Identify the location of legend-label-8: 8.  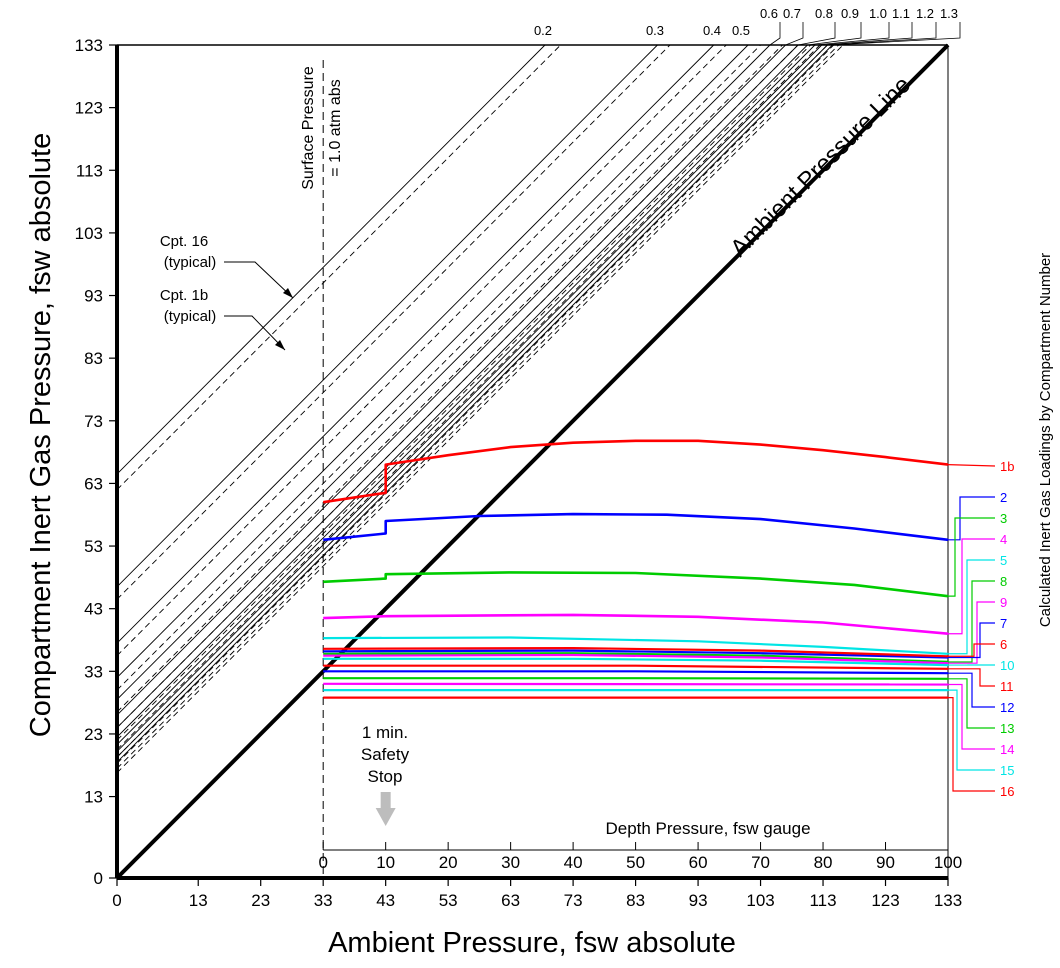
(1003, 581).